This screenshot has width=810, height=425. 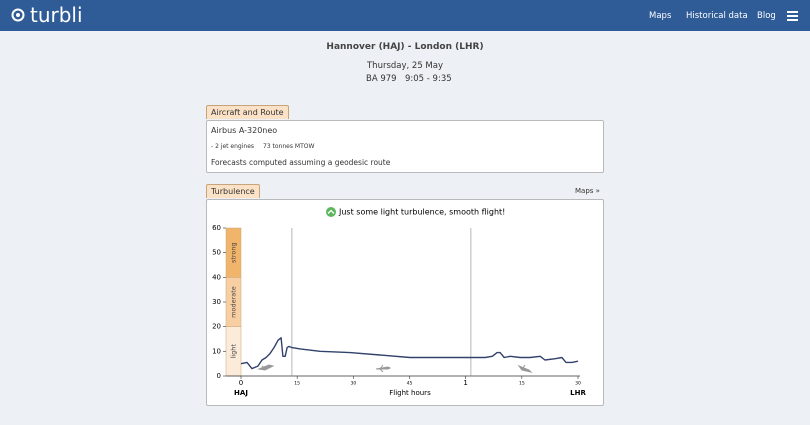 I want to click on origin-label: HAJ, so click(x=241, y=393).